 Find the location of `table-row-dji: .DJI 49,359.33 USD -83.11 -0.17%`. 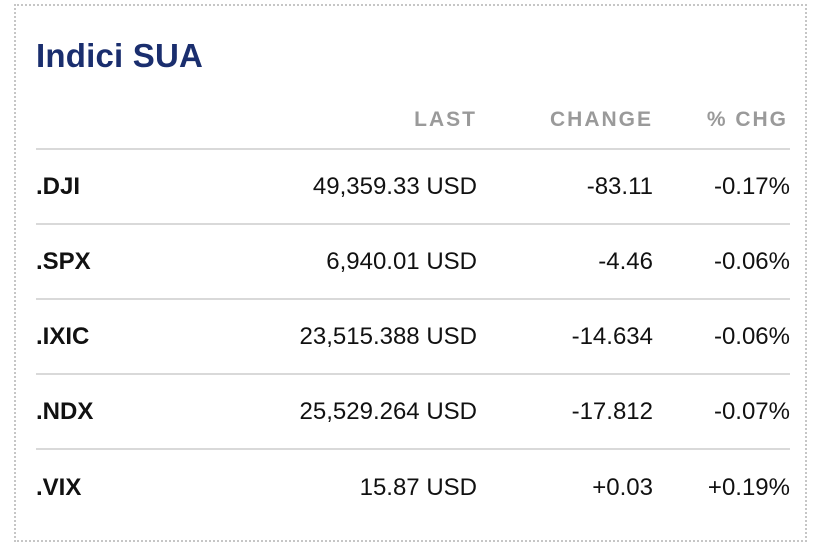

table-row-dji: .DJI 49,359.33 USD -83.11 -0.17% is located at coordinates (413, 187).